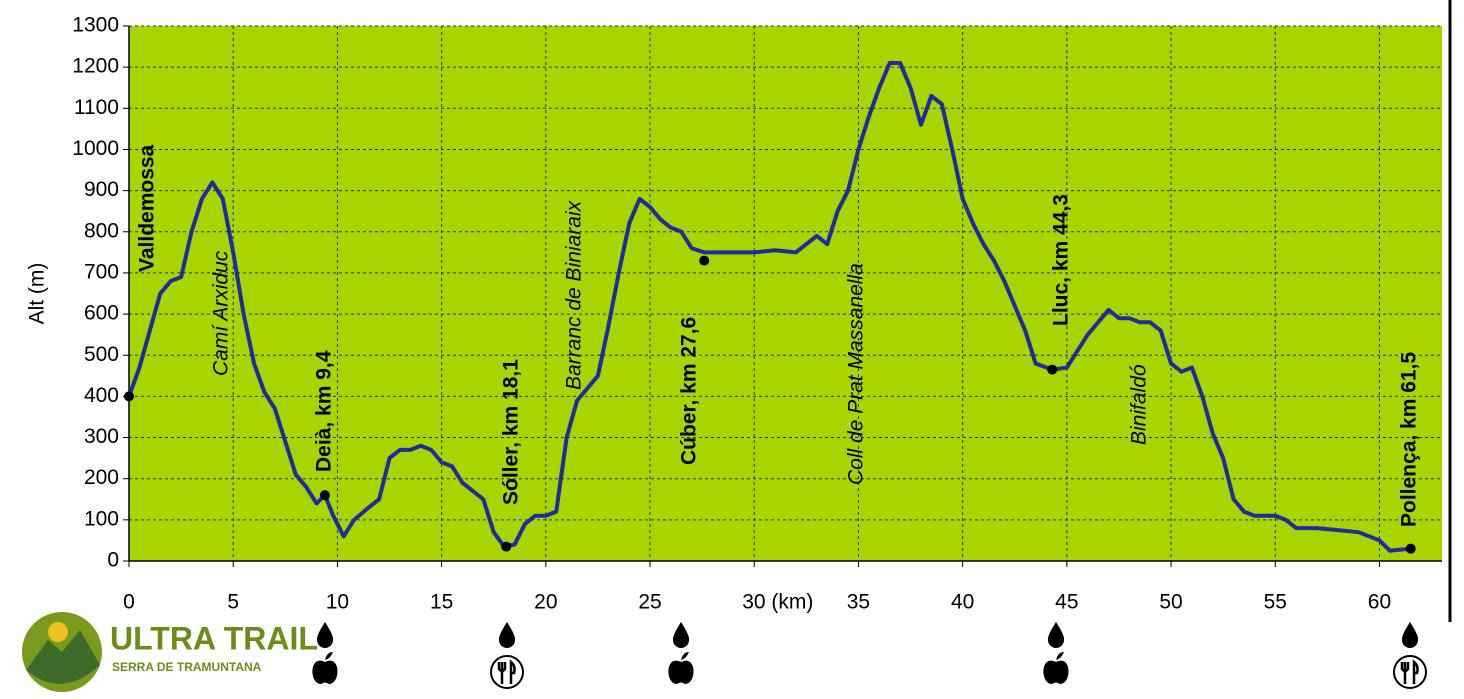 Image resolution: width=1464 pixels, height=699 pixels. What do you see at coordinates (101, 189) in the screenshot?
I see `y-tick-label: 900` at bounding box center [101, 189].